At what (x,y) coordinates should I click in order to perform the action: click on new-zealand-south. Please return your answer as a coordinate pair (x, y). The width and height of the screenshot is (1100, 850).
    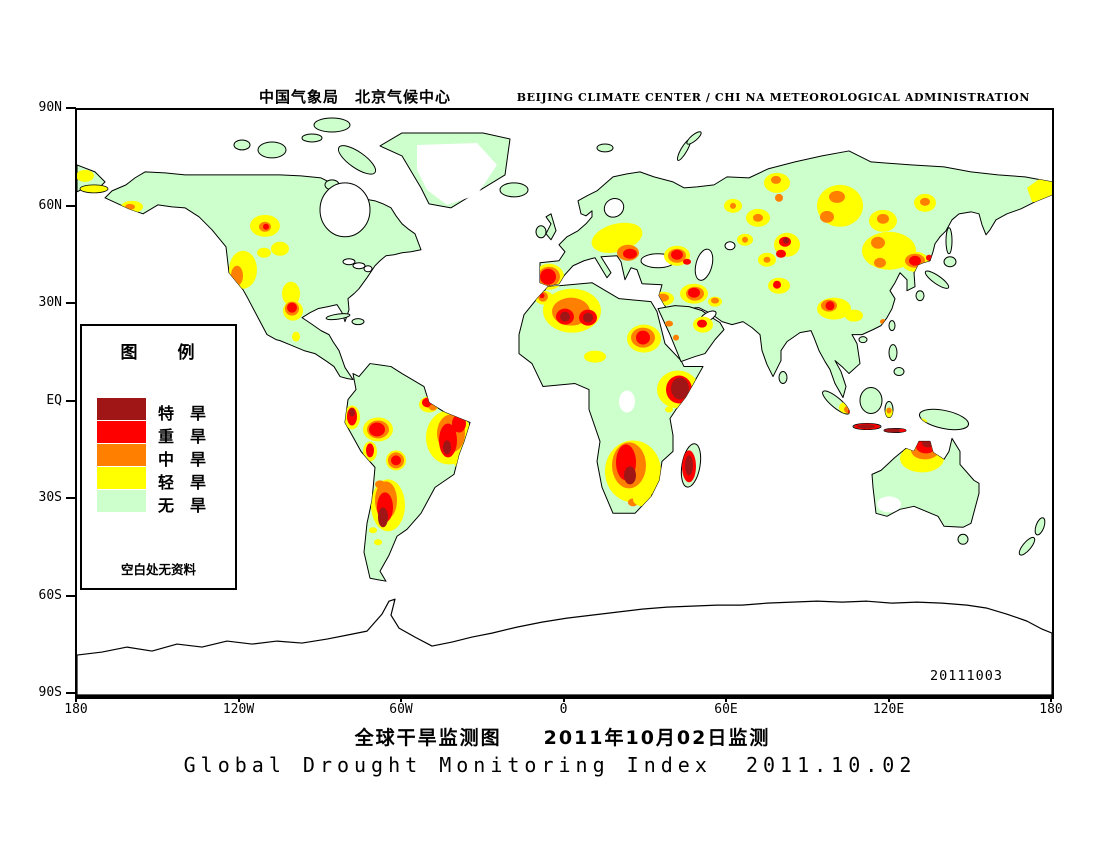
    Looking at the image, I should click on (1027, 546).